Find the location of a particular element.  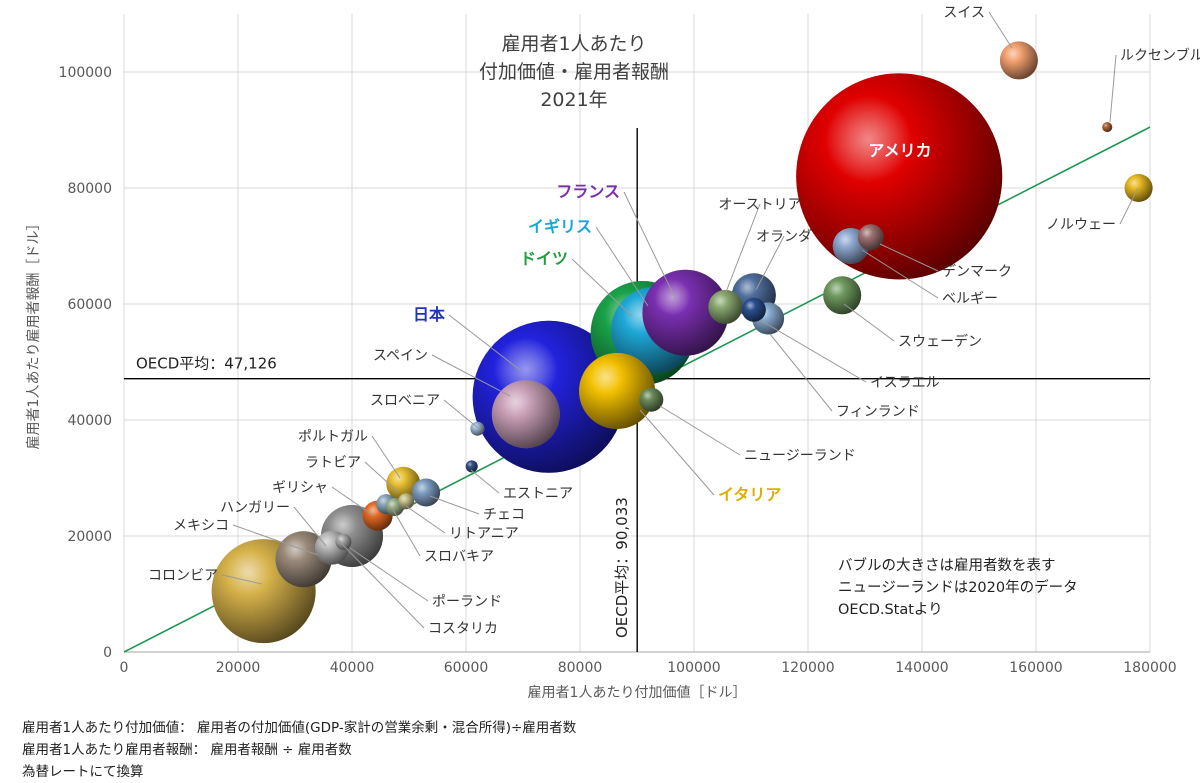

chart-note-line: ニュージーランドは2020年のデータ is located at coordinates (958, 587).